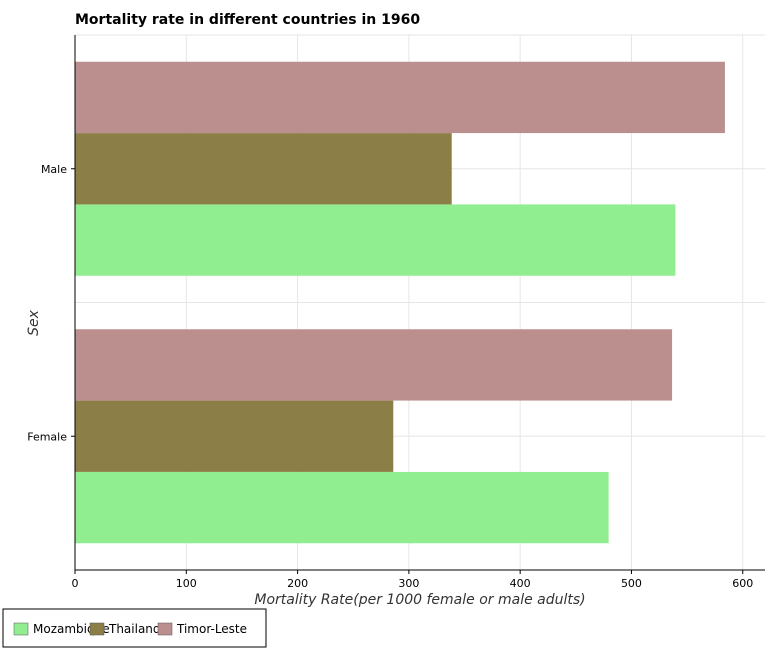  I want to click on bar-timor-leste-female, so click(374, 365).